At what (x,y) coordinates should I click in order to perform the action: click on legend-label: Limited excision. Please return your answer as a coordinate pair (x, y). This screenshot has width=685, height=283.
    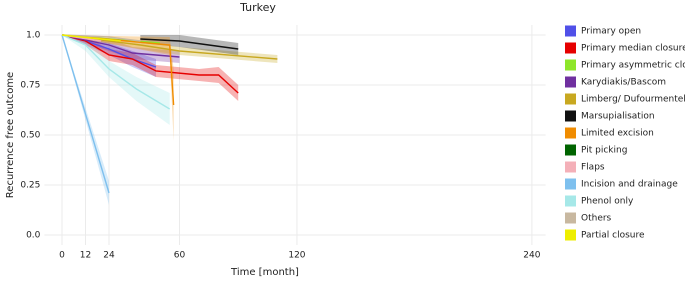
    Looking at the image, I should click on (617, 134).